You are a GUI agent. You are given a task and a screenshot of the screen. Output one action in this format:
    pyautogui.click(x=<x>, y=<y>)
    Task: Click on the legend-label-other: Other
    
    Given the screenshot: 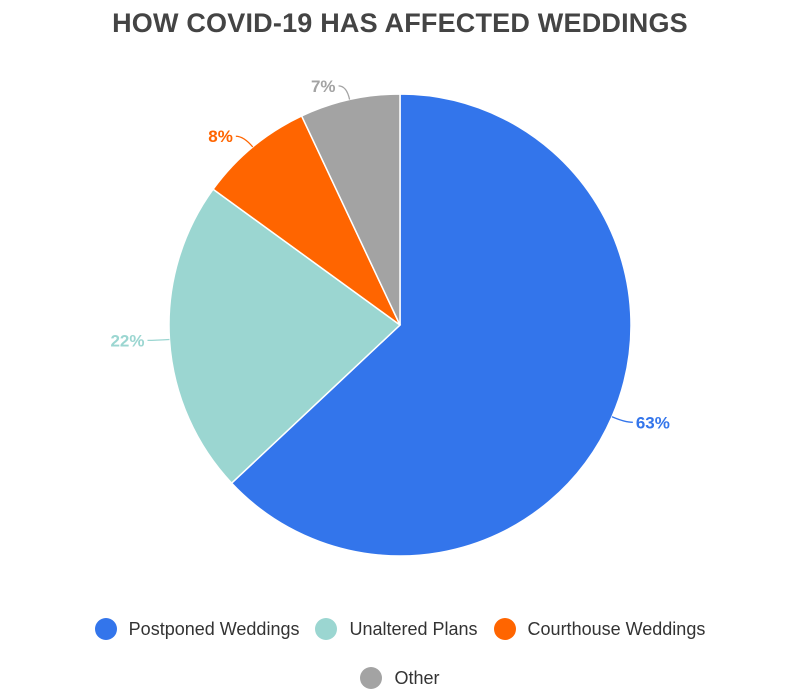 What is the action you would take?
    pyautogui.click(x=417, y=677)
    